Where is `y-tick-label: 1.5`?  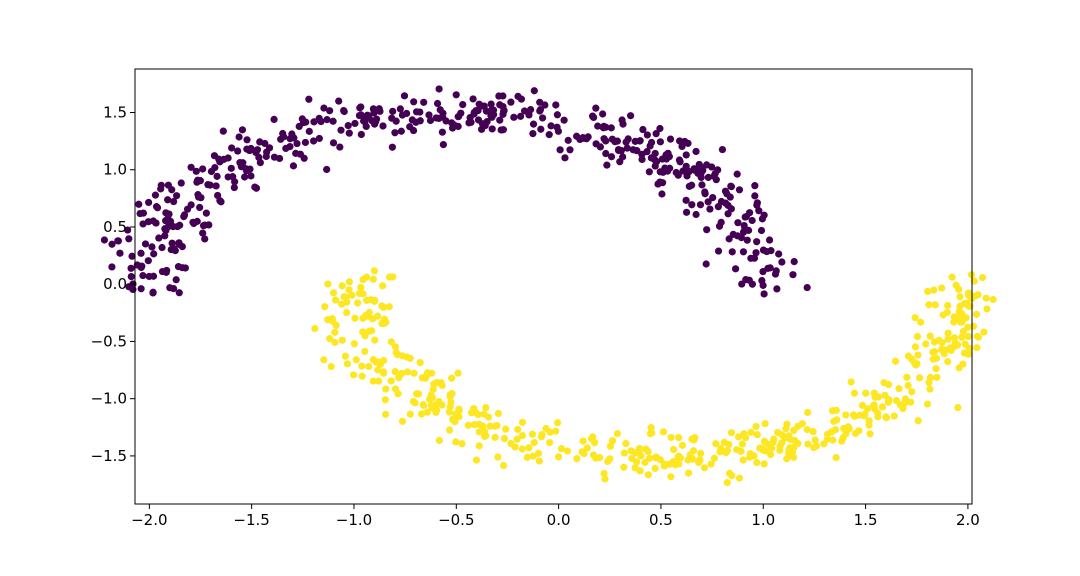 y-tick-label: 1.5 is located at coordinates (115, 113).